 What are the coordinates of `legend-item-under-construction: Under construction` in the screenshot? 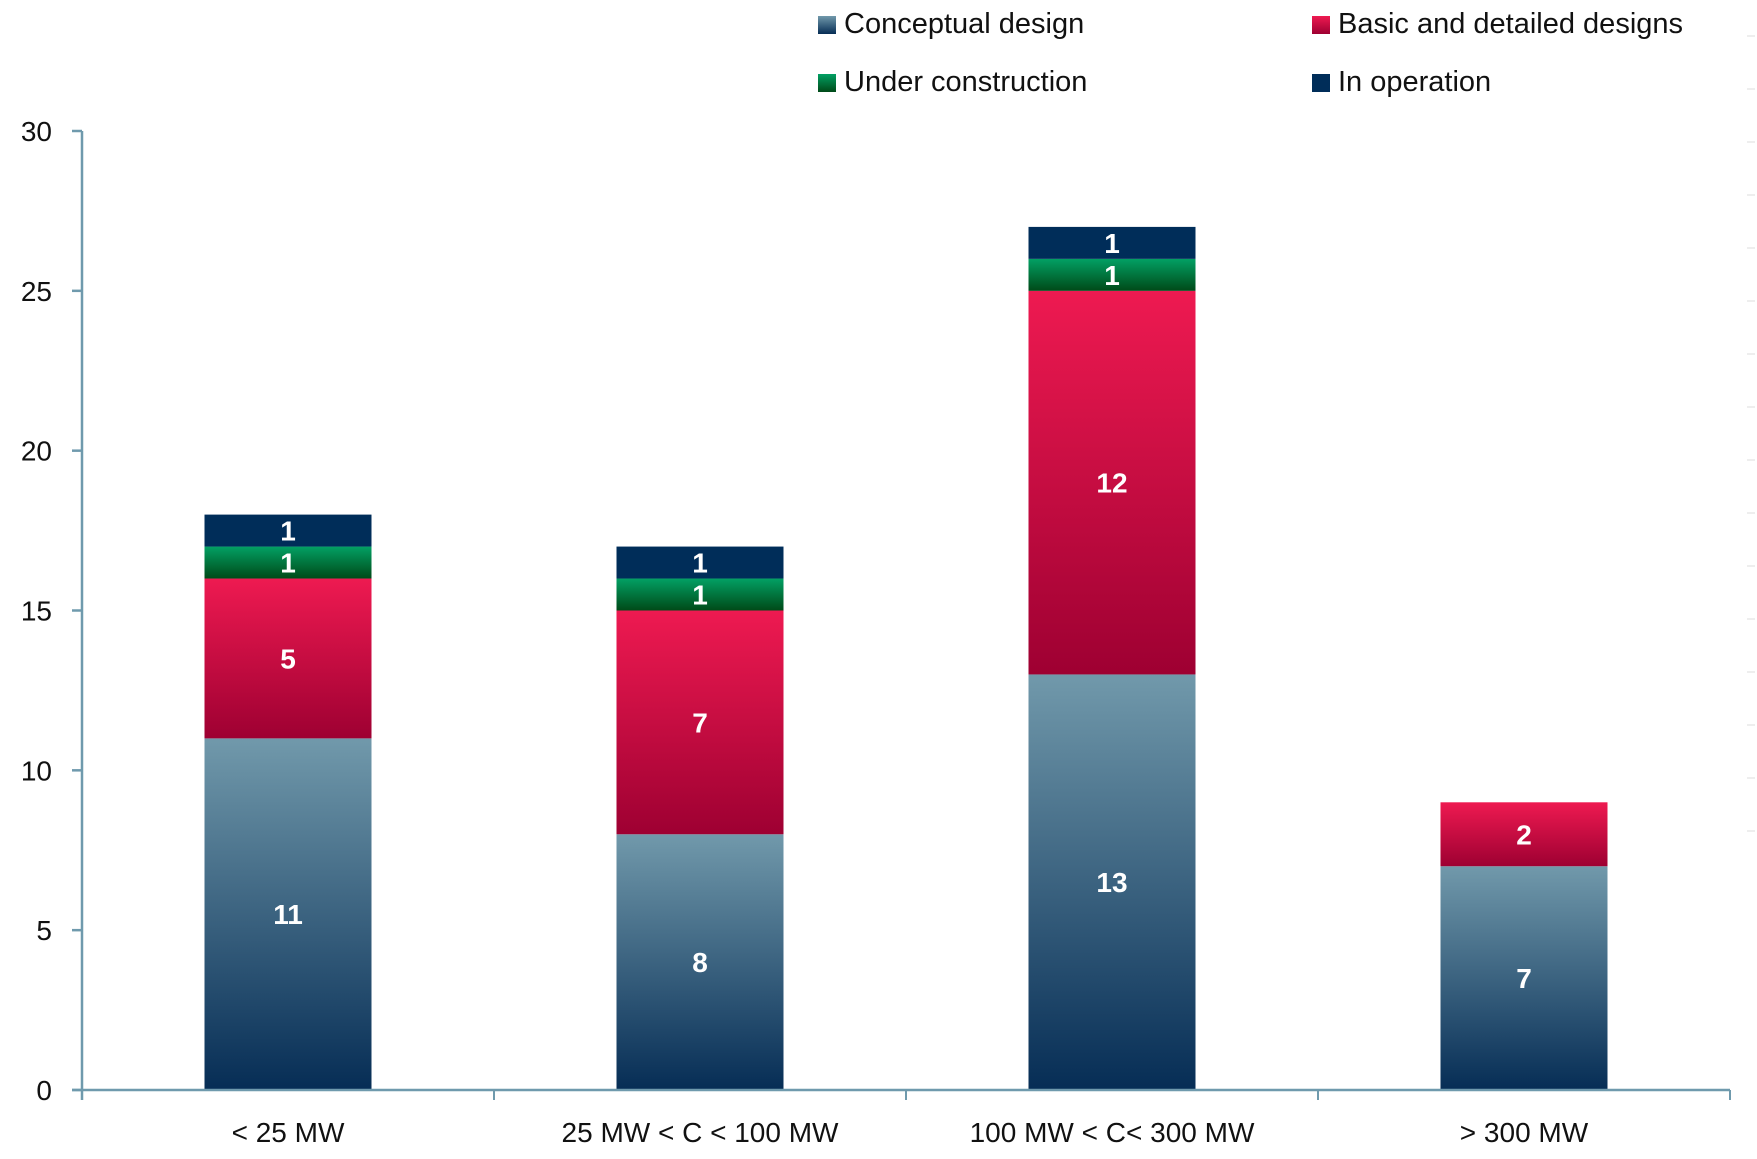 It's located at (952, 82).